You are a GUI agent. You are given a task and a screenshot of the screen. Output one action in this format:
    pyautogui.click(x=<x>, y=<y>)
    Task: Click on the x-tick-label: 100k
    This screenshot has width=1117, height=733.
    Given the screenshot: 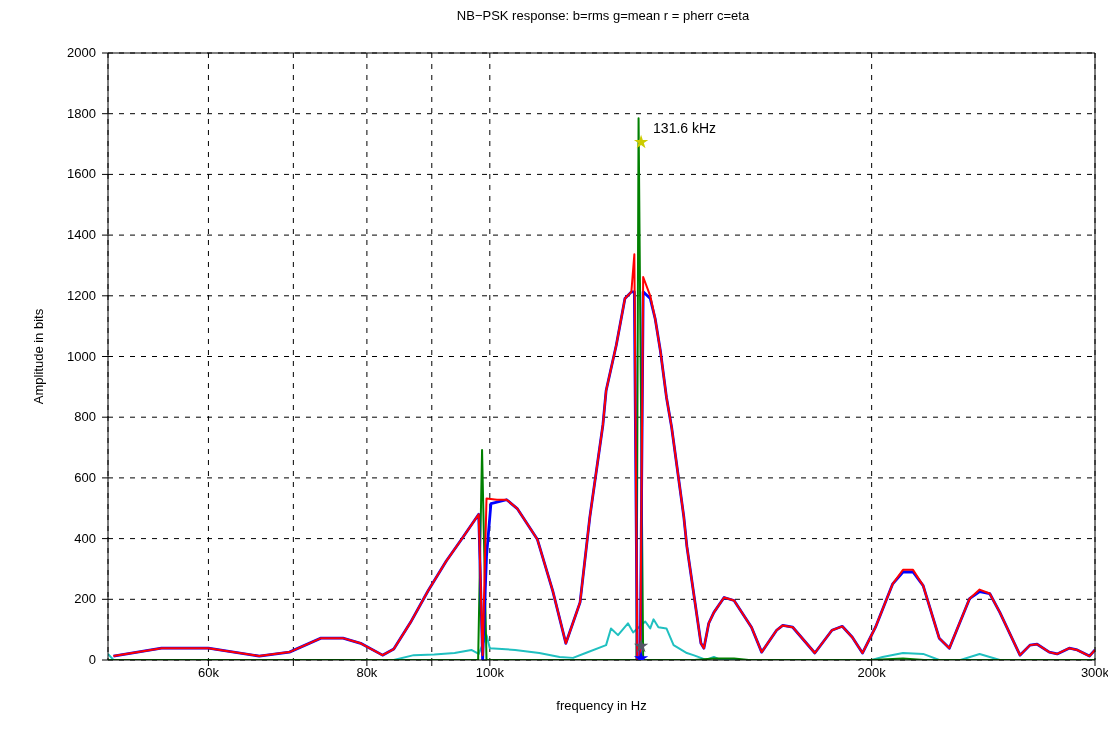 What is the action you would take?
    pyautogui.click(x=490, y=673)
    